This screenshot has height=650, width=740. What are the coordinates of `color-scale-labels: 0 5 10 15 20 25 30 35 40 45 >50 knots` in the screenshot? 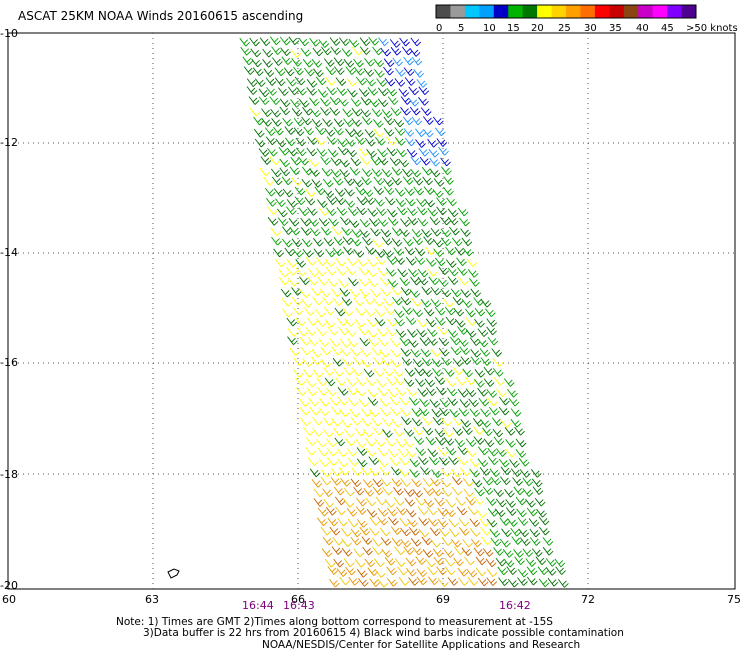 It's located at (587, 28).